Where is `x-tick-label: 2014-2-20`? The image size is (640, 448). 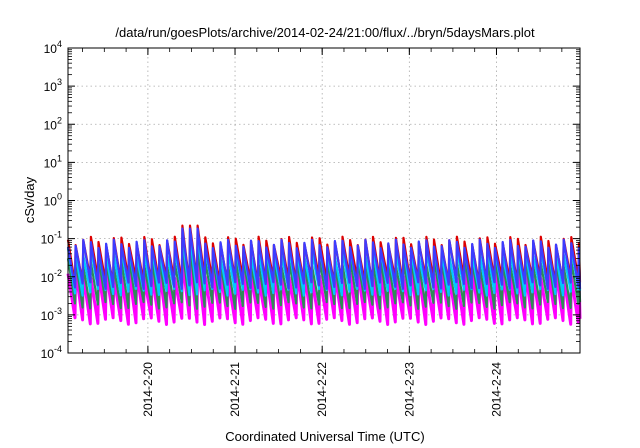 x-tick-label: 2014-2-20 is located at coordinates (148, 389).